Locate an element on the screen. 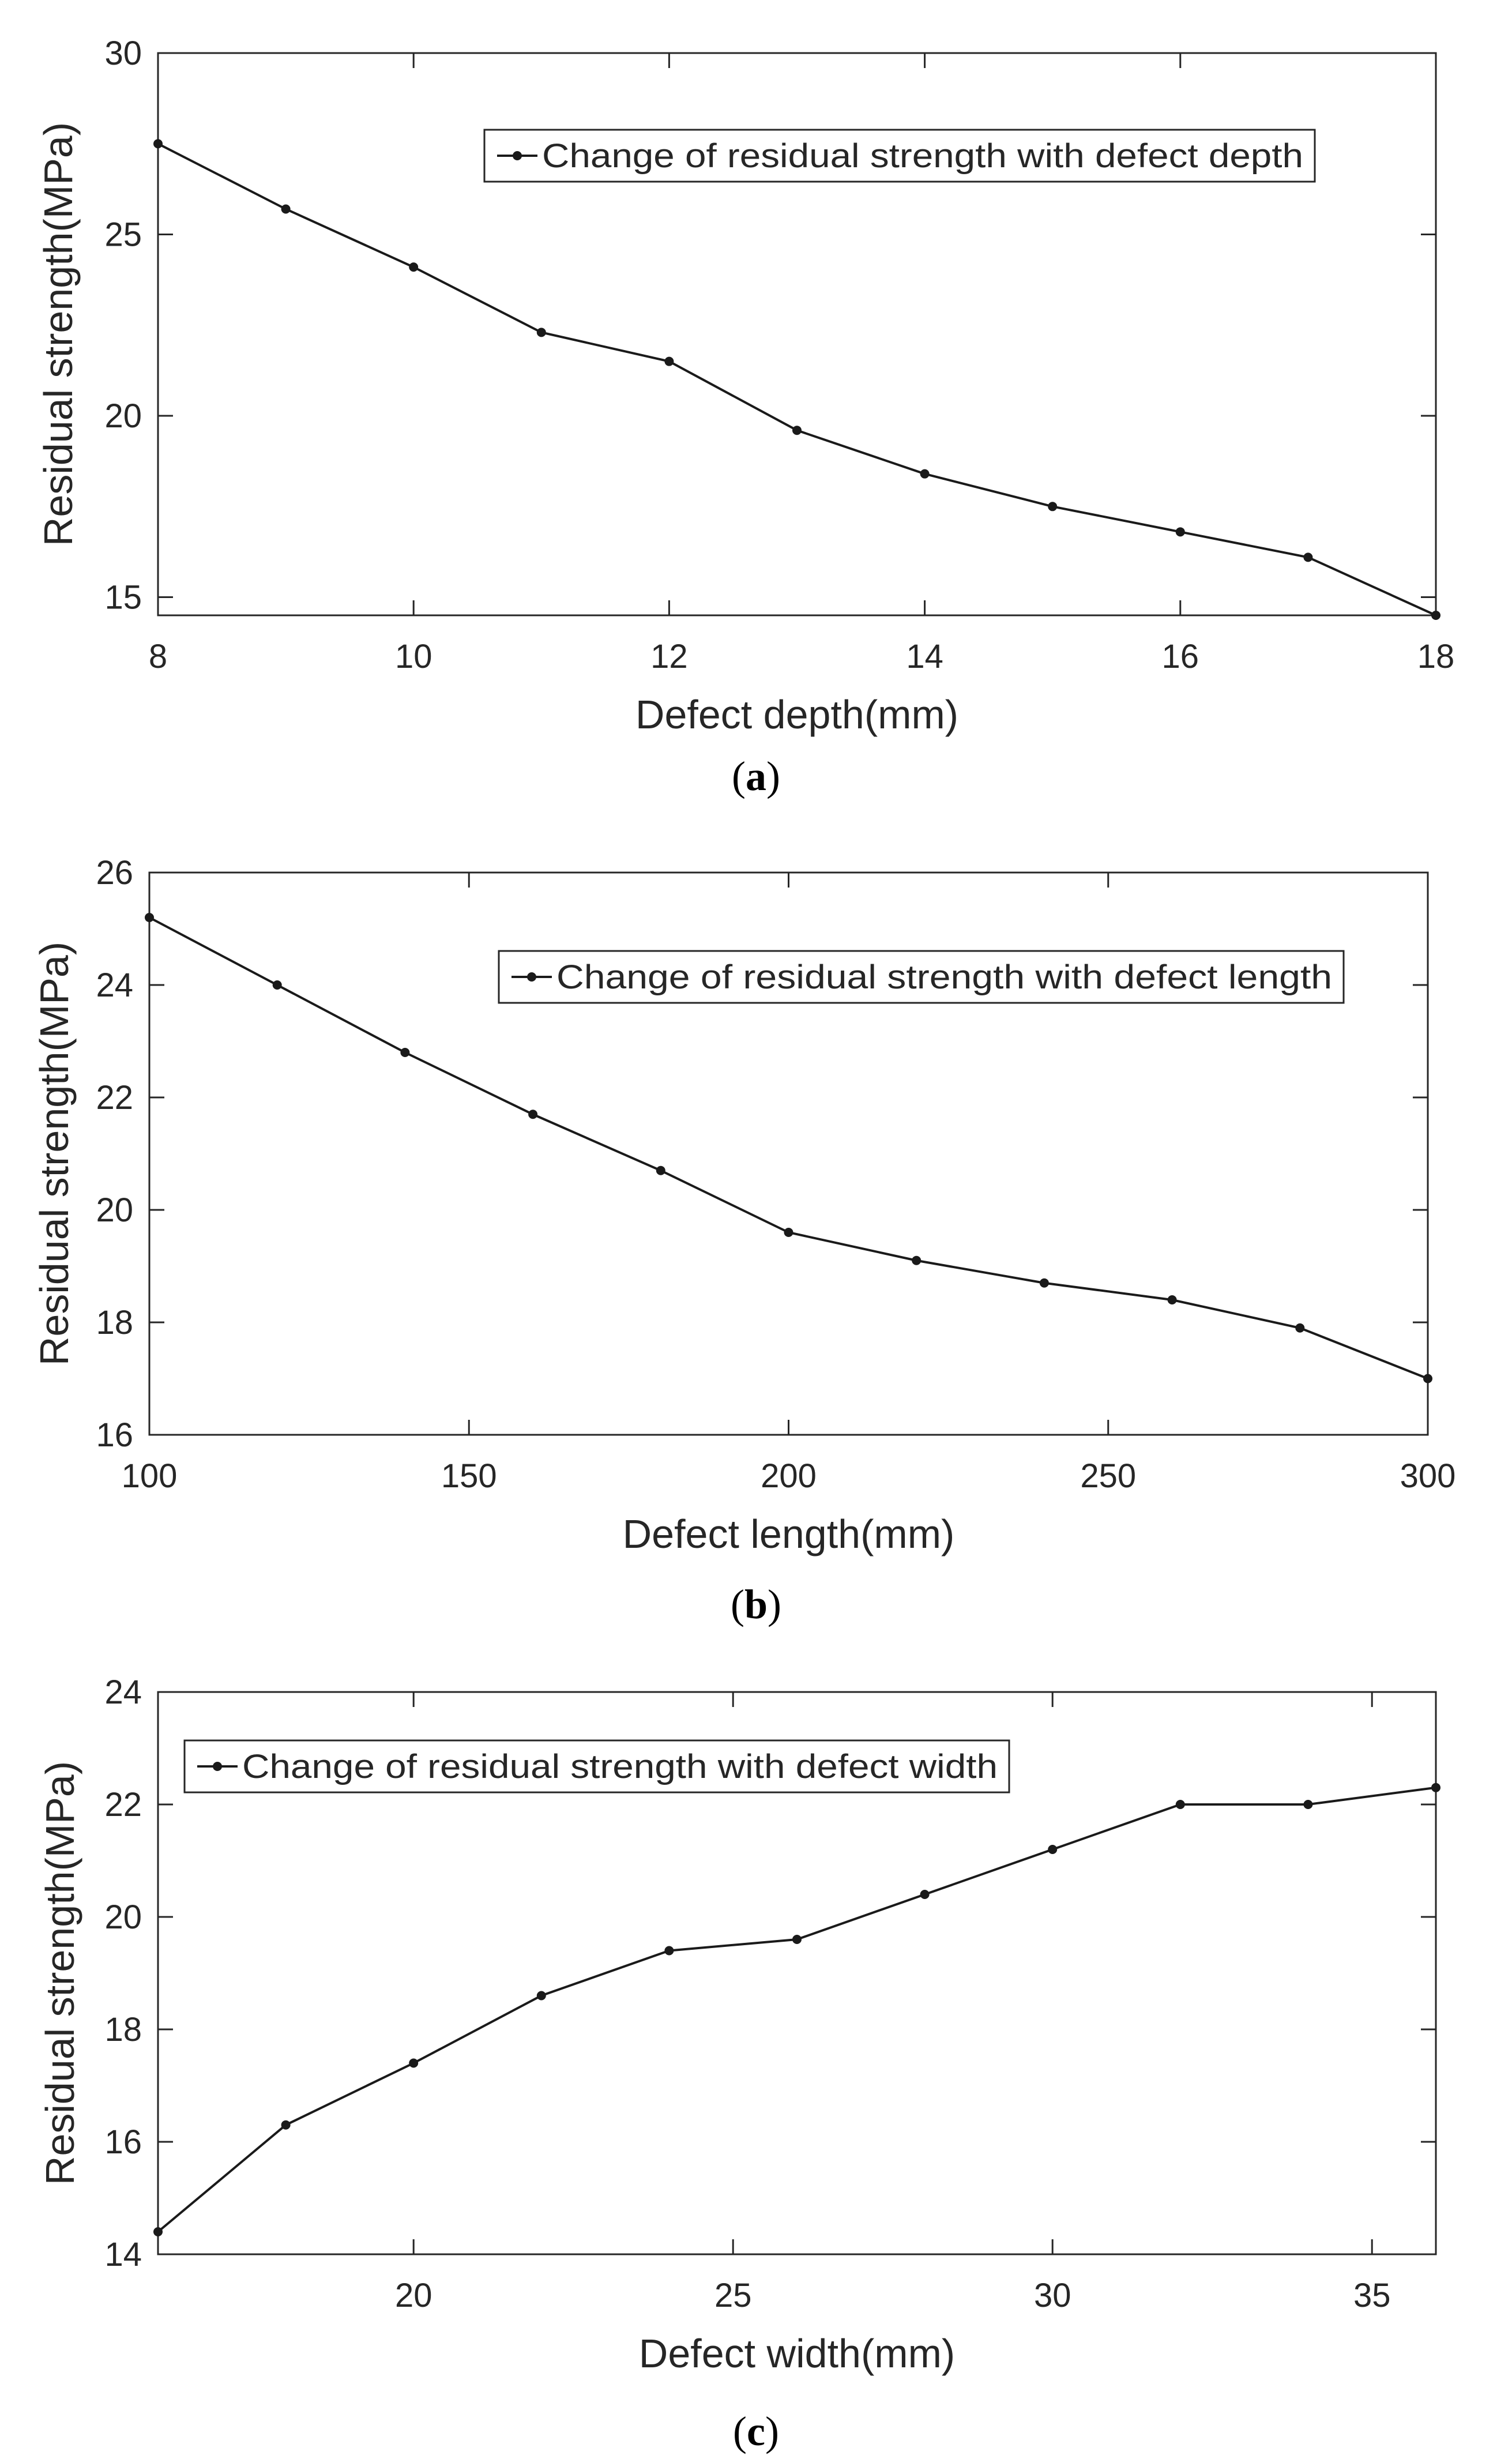 The image size is (1512, 2459). y-axis-label-b: Residual strength(MPa) is located at coordinates (54, 1154).